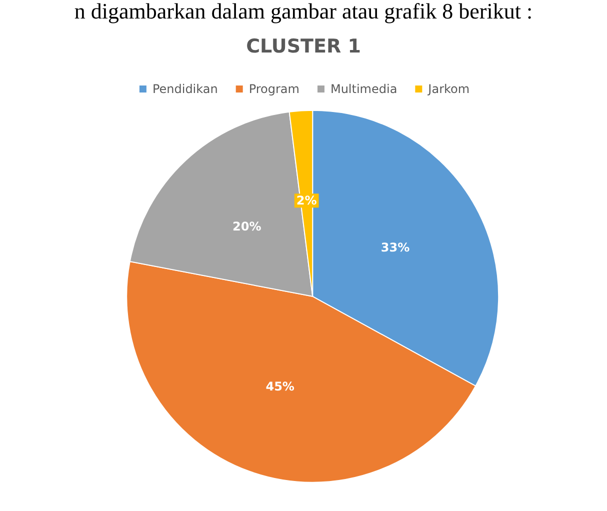 The height and width of the screenshot is (511, 607). Describe the element at coordinates (303, 47) in the screenshot. I see `chart-title: CLUSTER 1` at that location.